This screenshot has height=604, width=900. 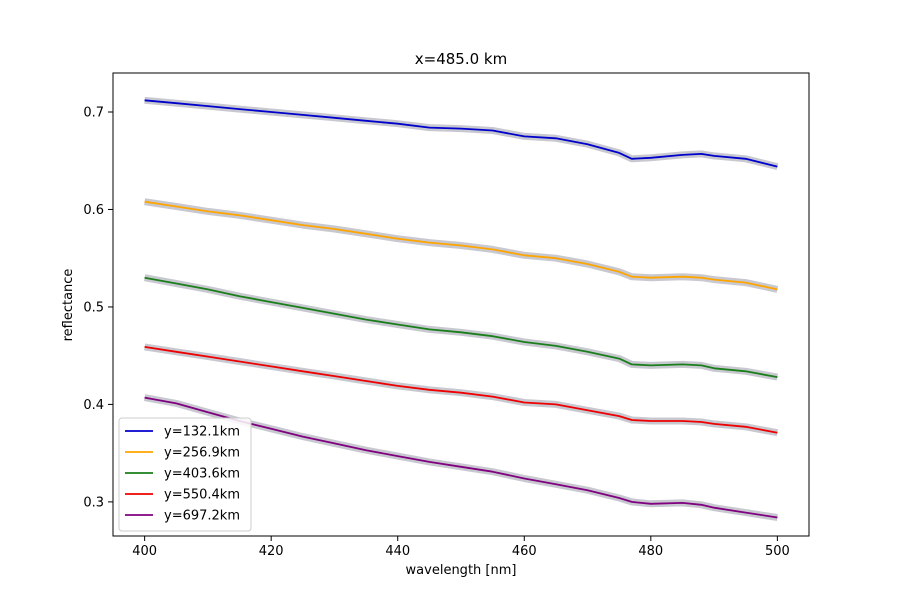 What do you see at coordinates (397, 551) in the screenshot?
I see `x-tick-label: 440` at bounding box center [397, 551].